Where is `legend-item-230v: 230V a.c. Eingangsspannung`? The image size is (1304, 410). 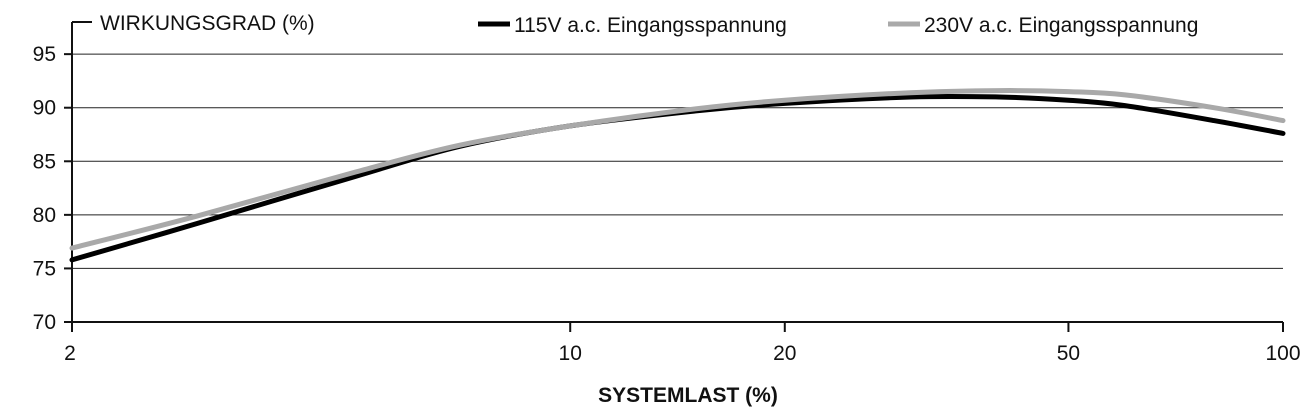
legend-item-230v: 230V a.c. Eingangsspannung is located at coordinates (1043, 25).